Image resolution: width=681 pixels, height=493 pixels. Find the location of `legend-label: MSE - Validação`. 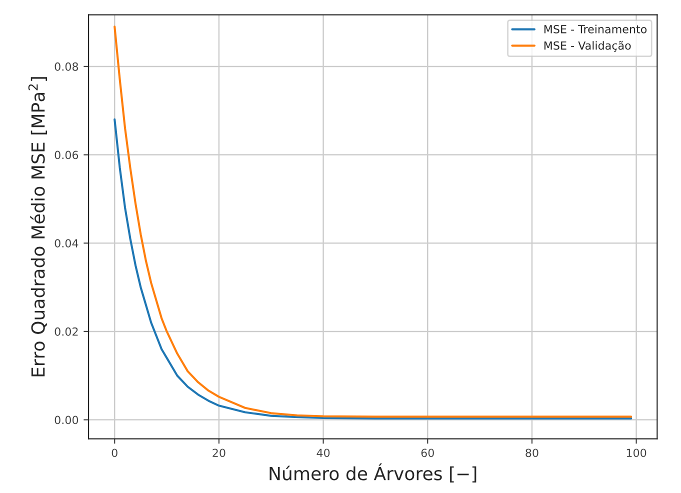

legend-label: MSE - Validação is located at coordinates (587, 46).